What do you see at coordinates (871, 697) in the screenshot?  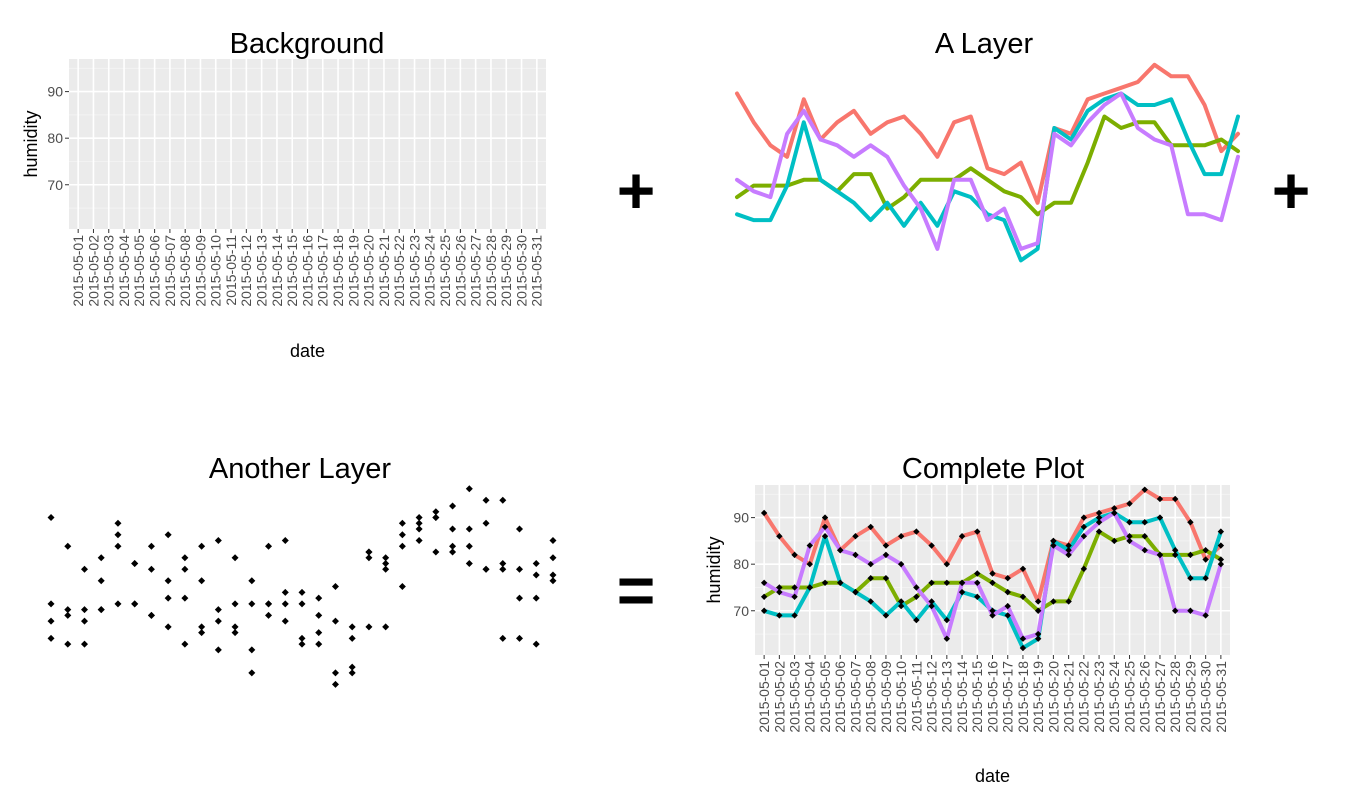 I see `complete-x-tick-label: 2015-05-08` at bounding box center [871, 697].